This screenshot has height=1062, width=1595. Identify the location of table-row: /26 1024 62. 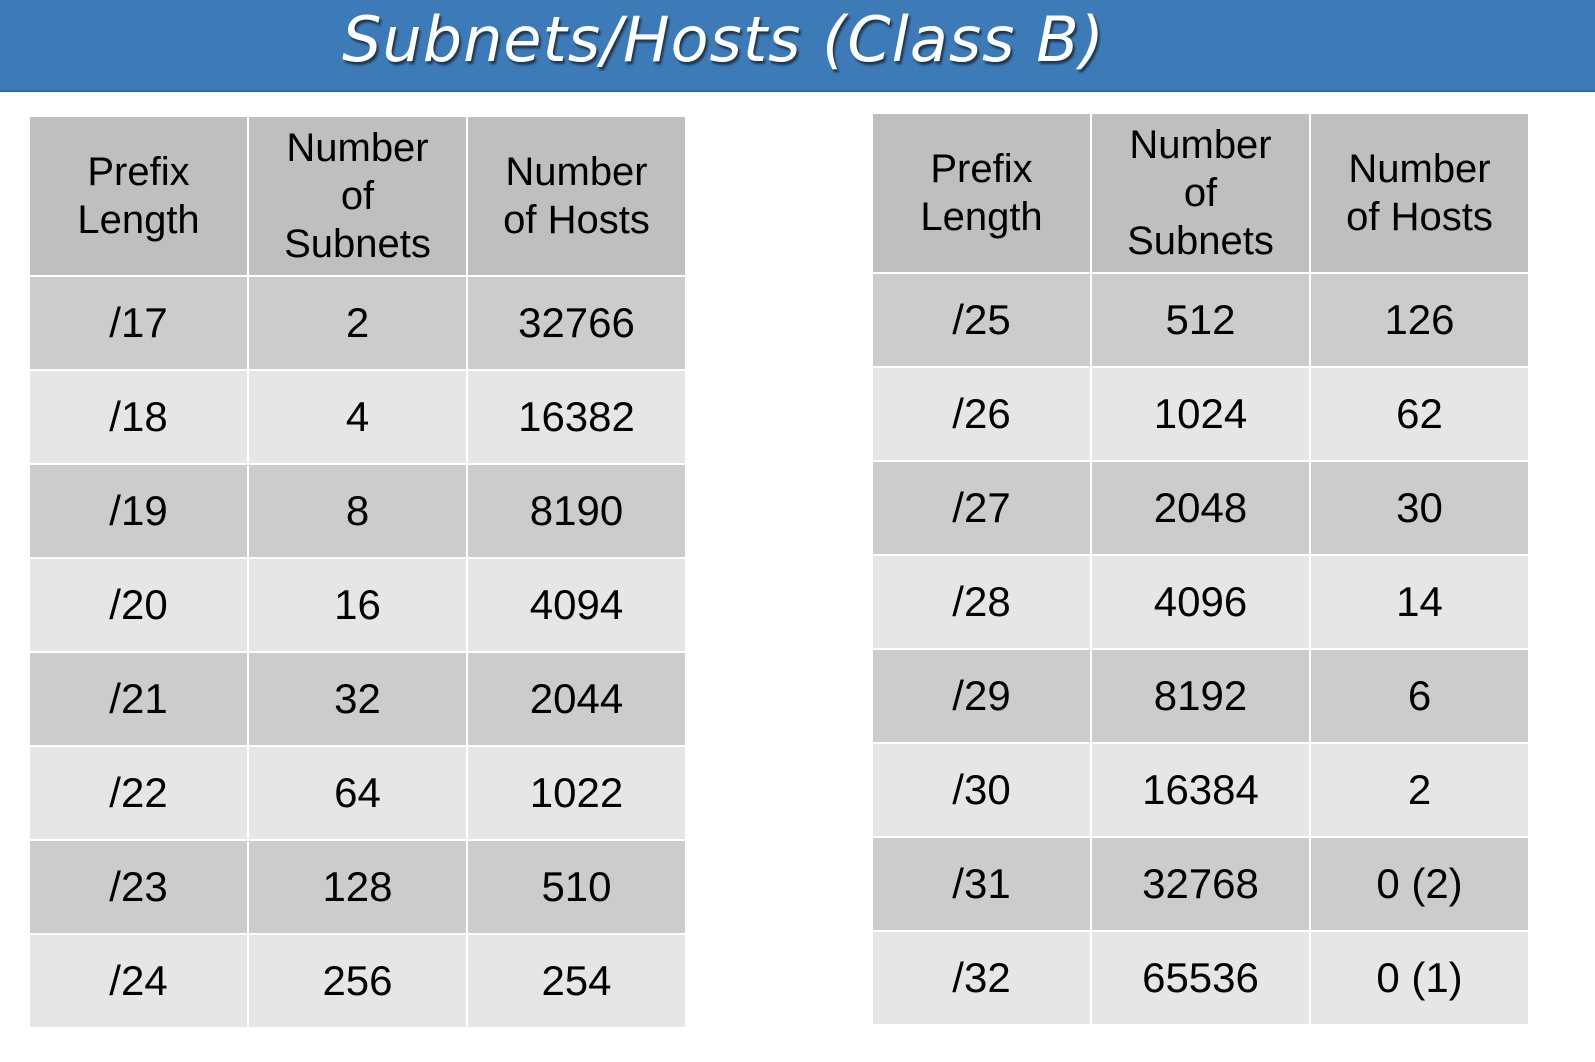
(1200, 415).